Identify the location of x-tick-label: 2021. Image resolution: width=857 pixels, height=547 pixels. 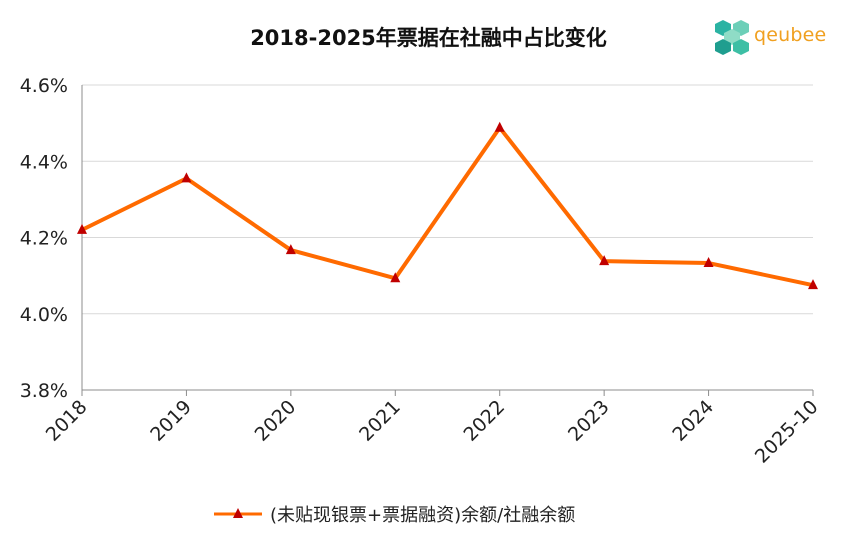
(380, 421).